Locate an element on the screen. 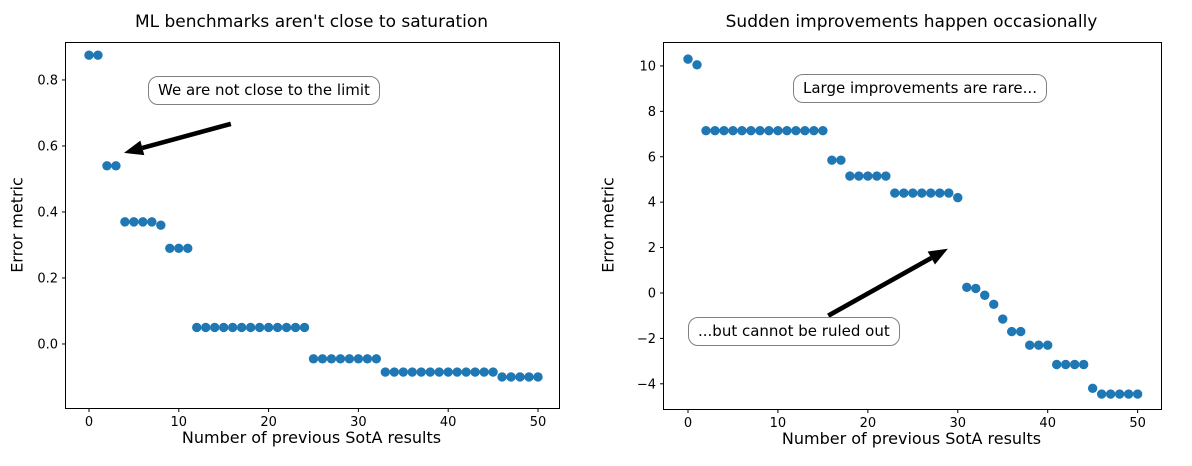 Image resolution: width=1192 pixels, height=466 pixels. annotation-arrow-shaft is located at coordinates (880, 286).